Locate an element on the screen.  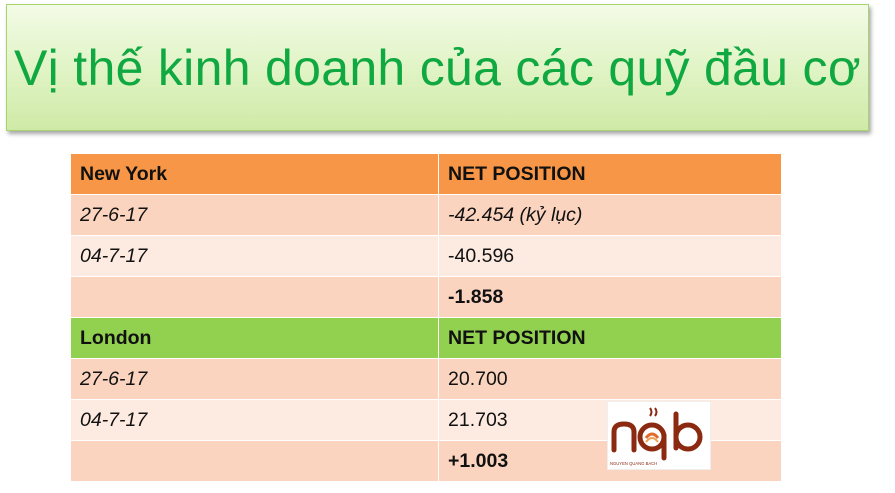
table-row-change: -1.858 is located at coordinates (426, 297).